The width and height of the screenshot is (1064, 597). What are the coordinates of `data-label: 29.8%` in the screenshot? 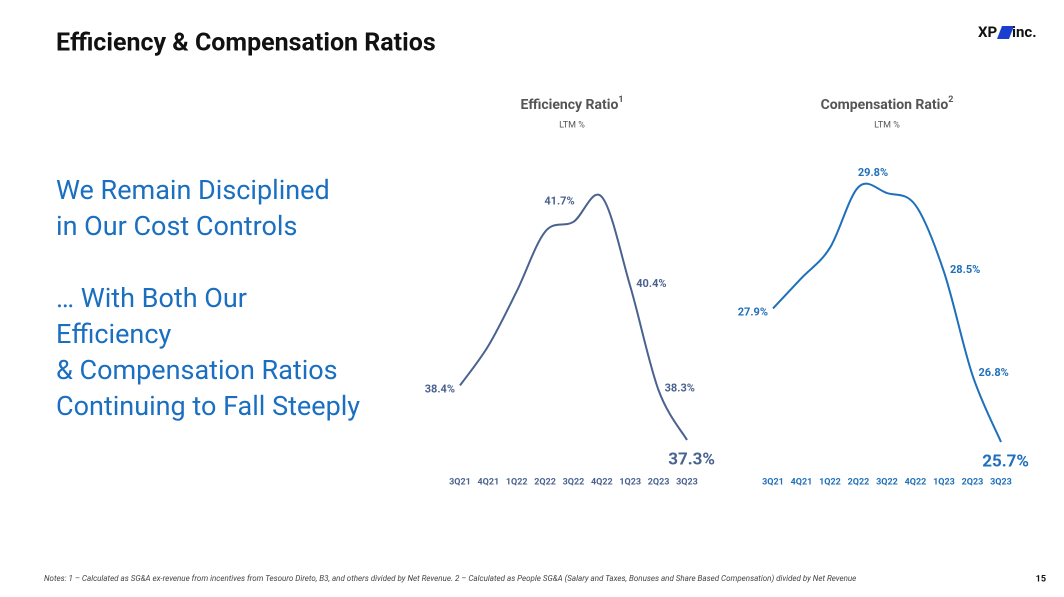 It's located at (873, 172).